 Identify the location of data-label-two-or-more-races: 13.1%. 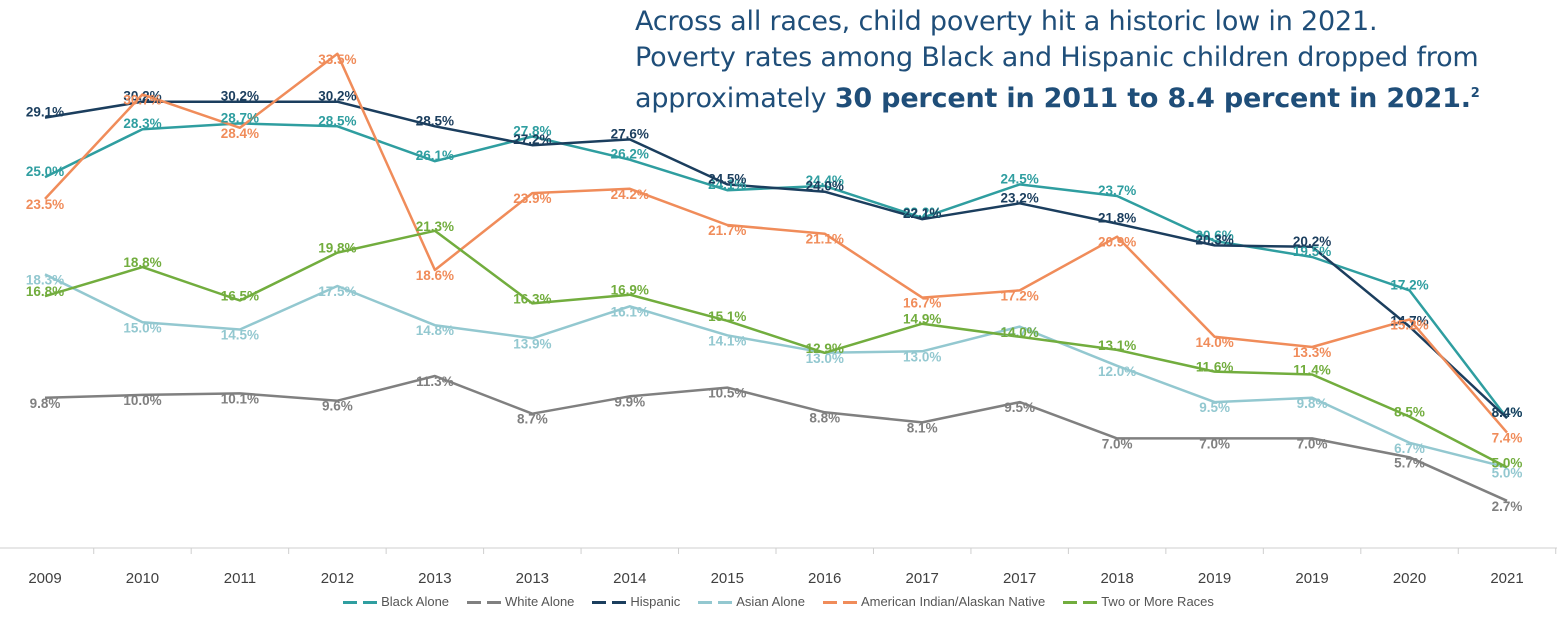
(1117, 345).